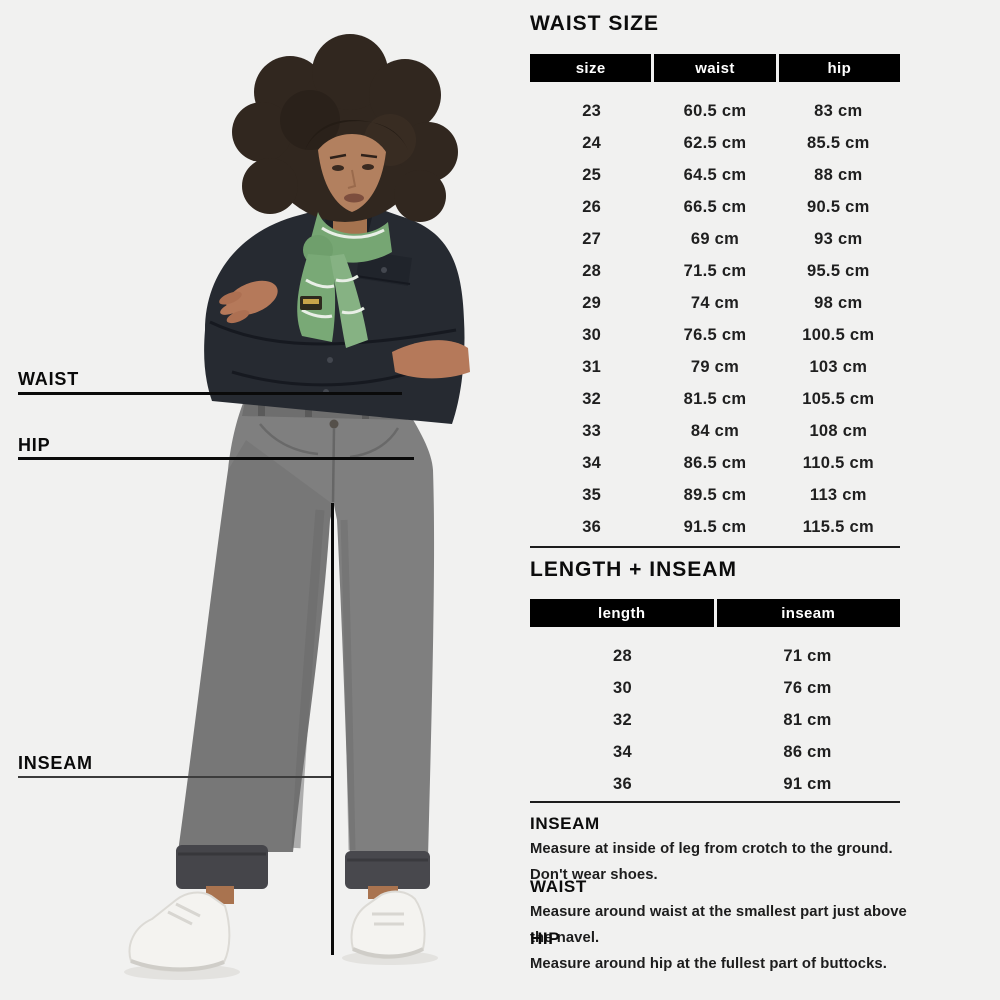  What do you see at coordinates (838, 174) in the screenshot?
I see `table-cell: 88 cm` at bounding box center [838, 174].